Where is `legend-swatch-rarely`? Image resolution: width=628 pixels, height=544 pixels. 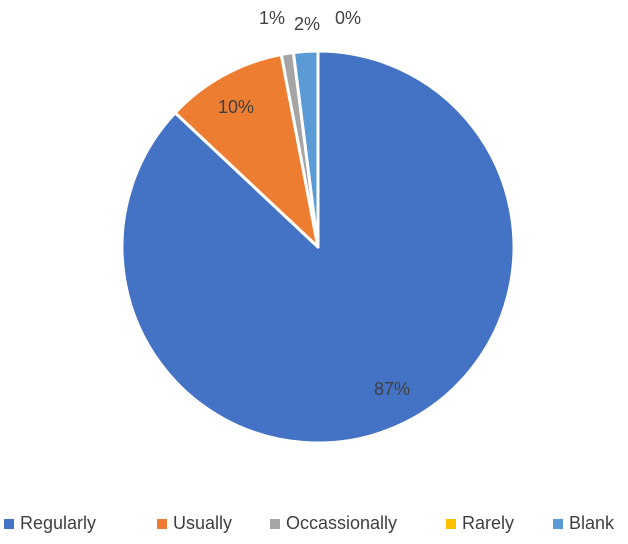
legend-swatch-rarely is located at coordinates (451, 524).